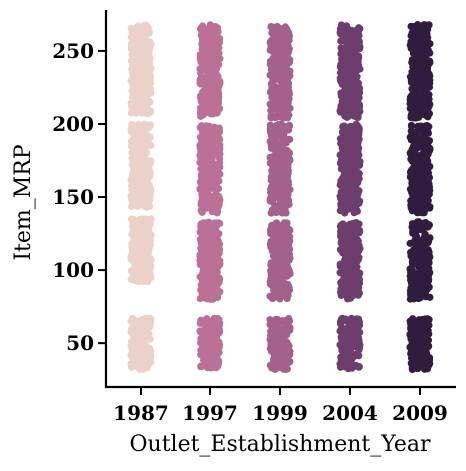  I want to click on y-tick-label: 150, so click(73, 197).